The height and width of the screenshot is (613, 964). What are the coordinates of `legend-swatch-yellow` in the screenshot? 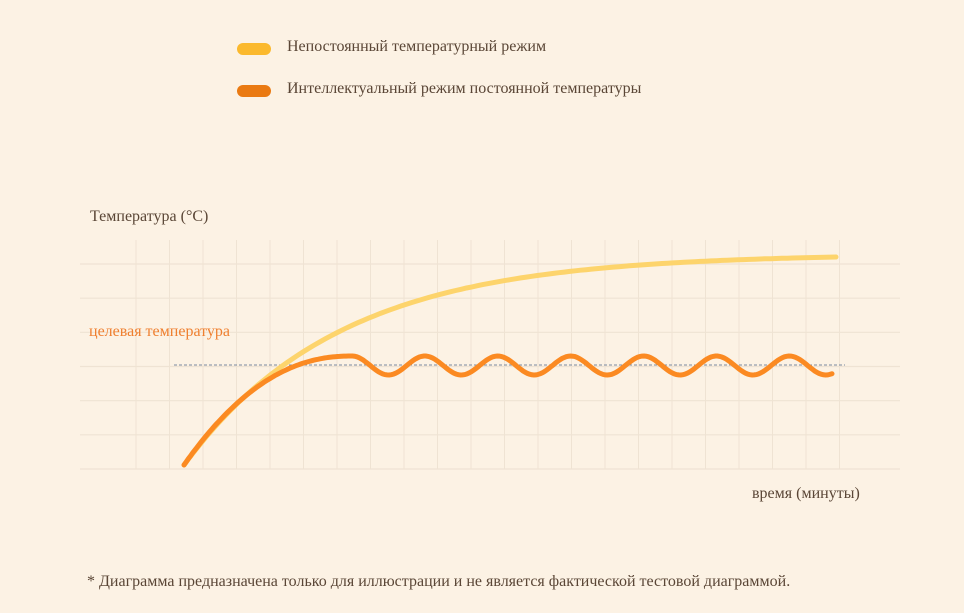 It's located at (254, 49).